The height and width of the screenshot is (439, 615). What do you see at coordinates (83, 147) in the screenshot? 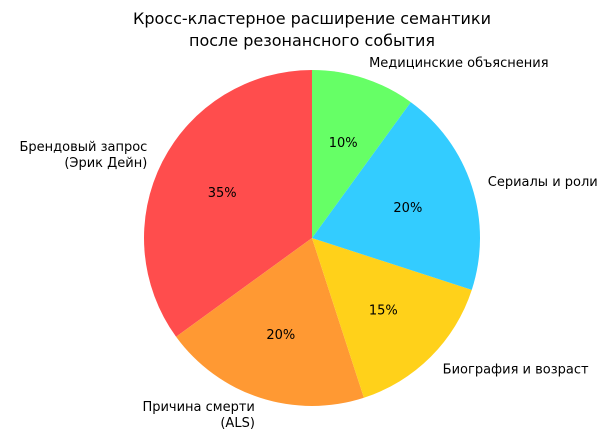
I see `slice-category-label: Брендовый запрос` at bounding box center [83, 147].